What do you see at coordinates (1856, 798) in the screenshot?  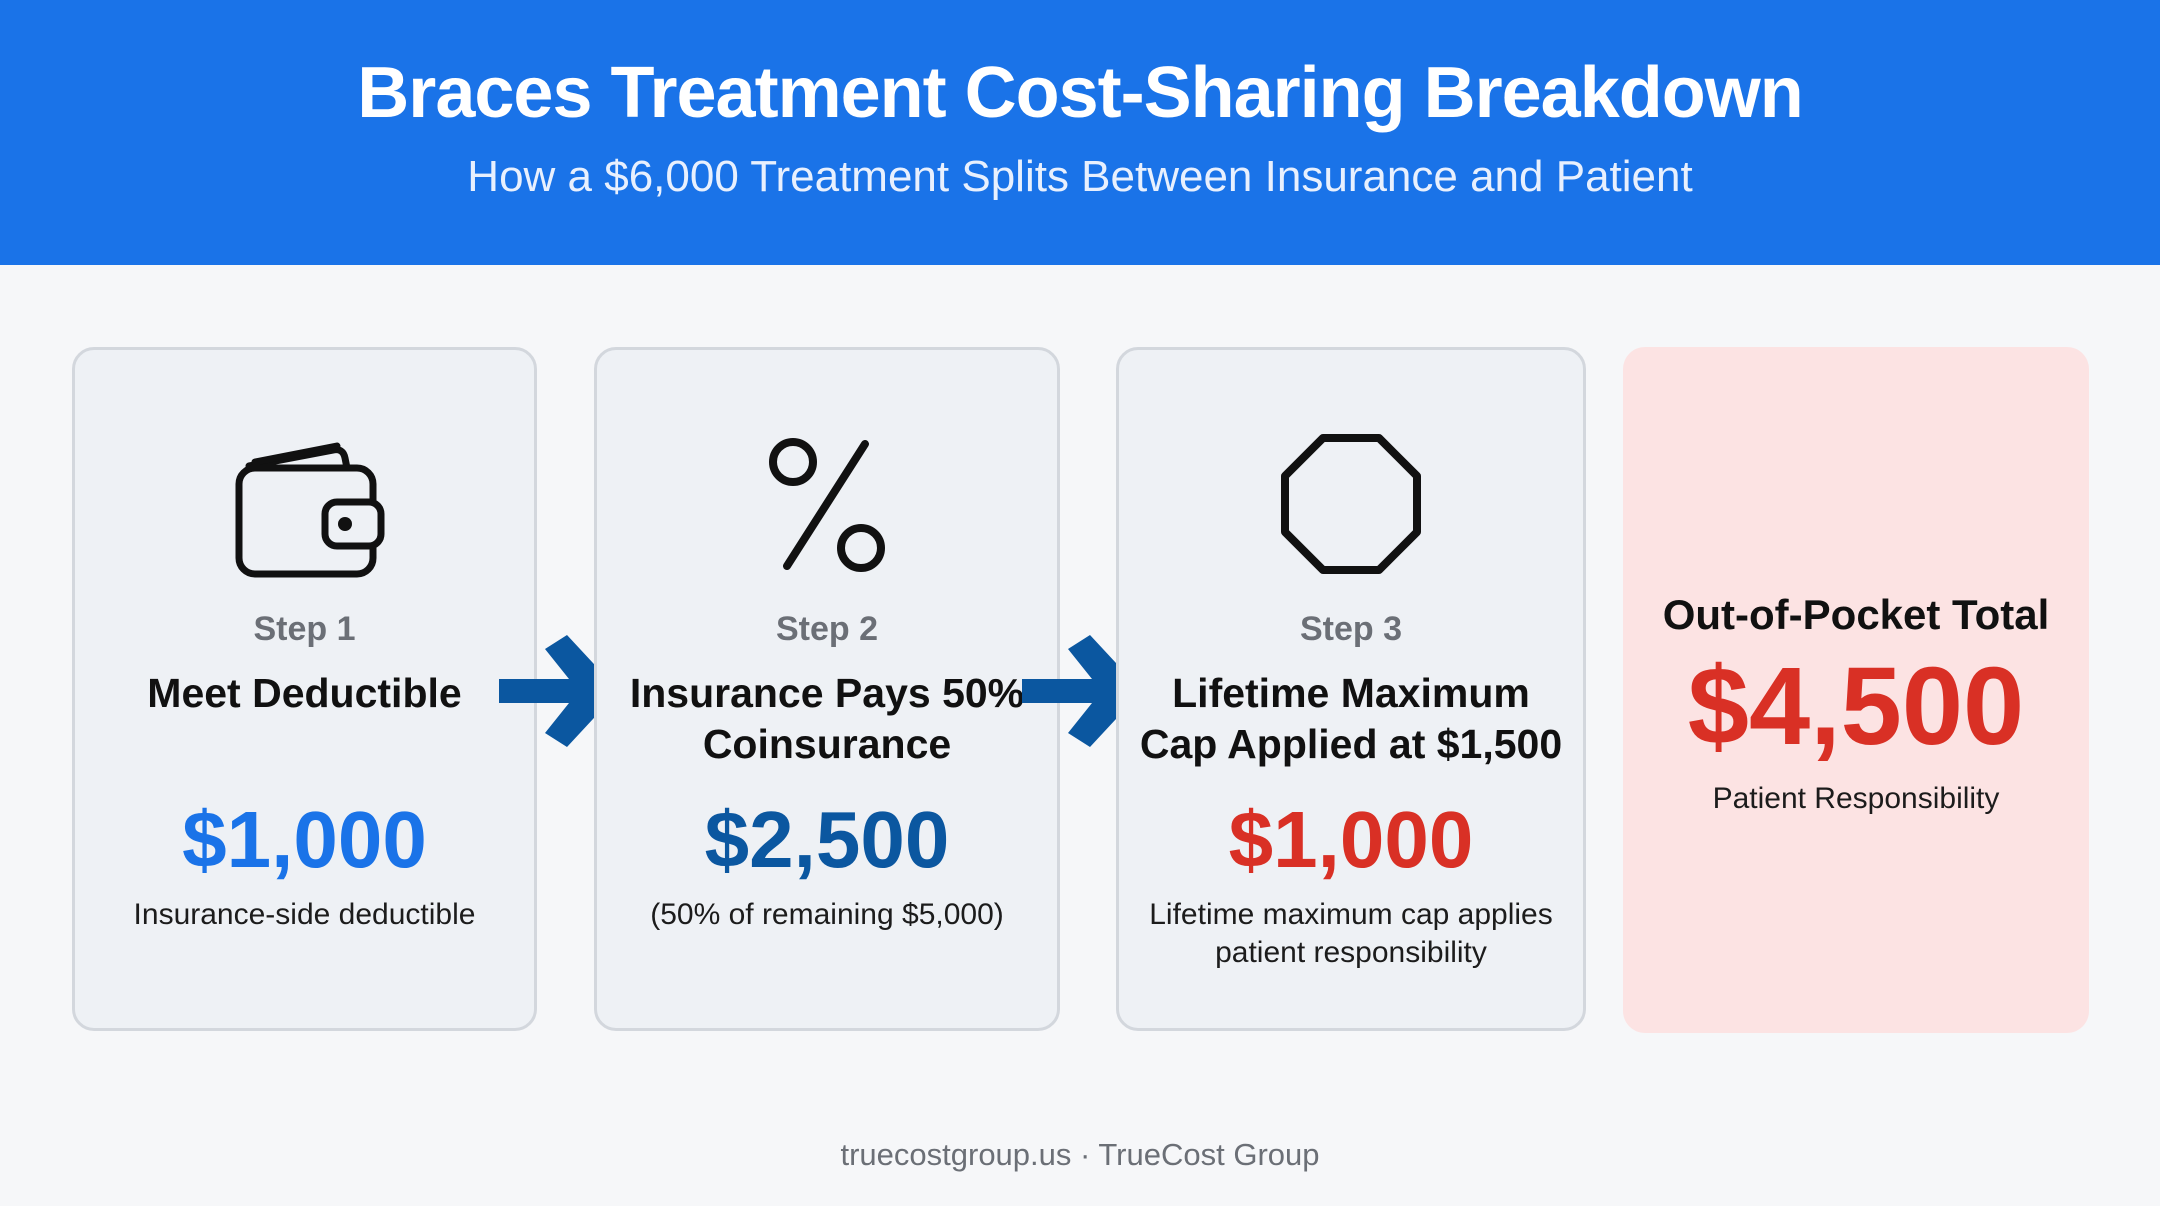 I see `total-sub-label: Patient Responsibility` at bounding box center [1856, 798].